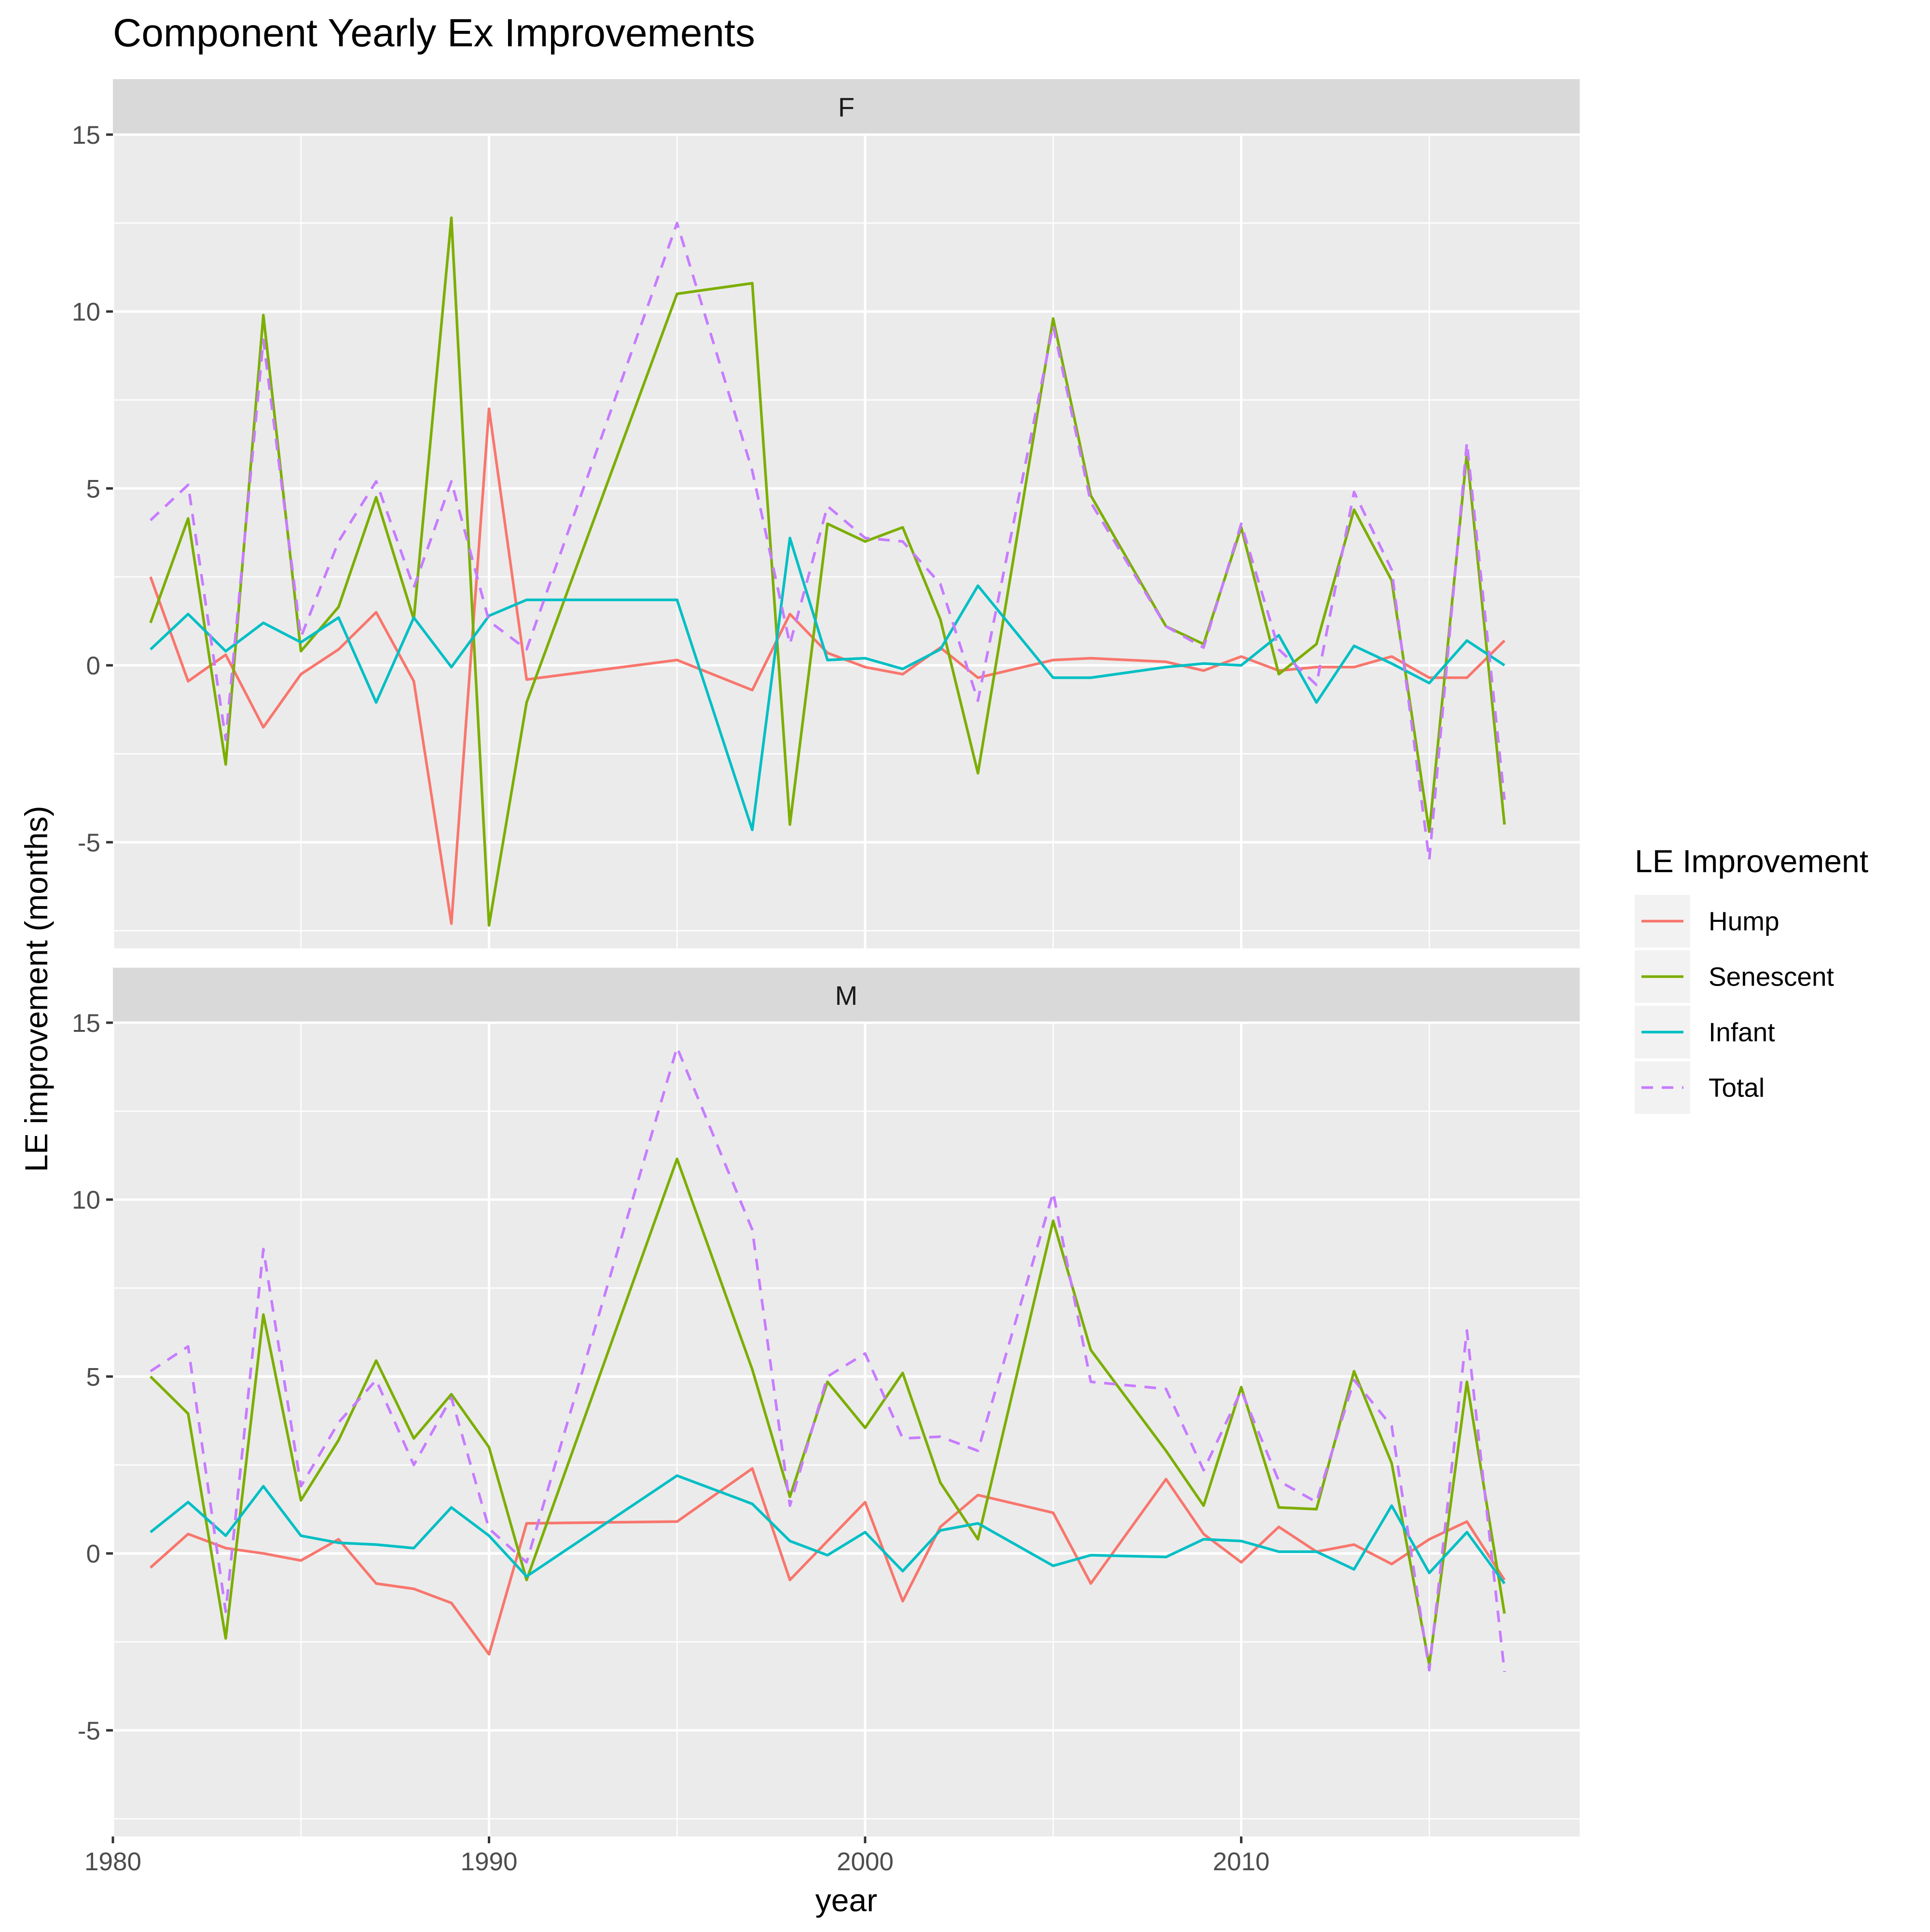 The width and height of the screenshot is (1930, 1932). I want to click on legend-entry-hump: Hump, so click(1707, 921).